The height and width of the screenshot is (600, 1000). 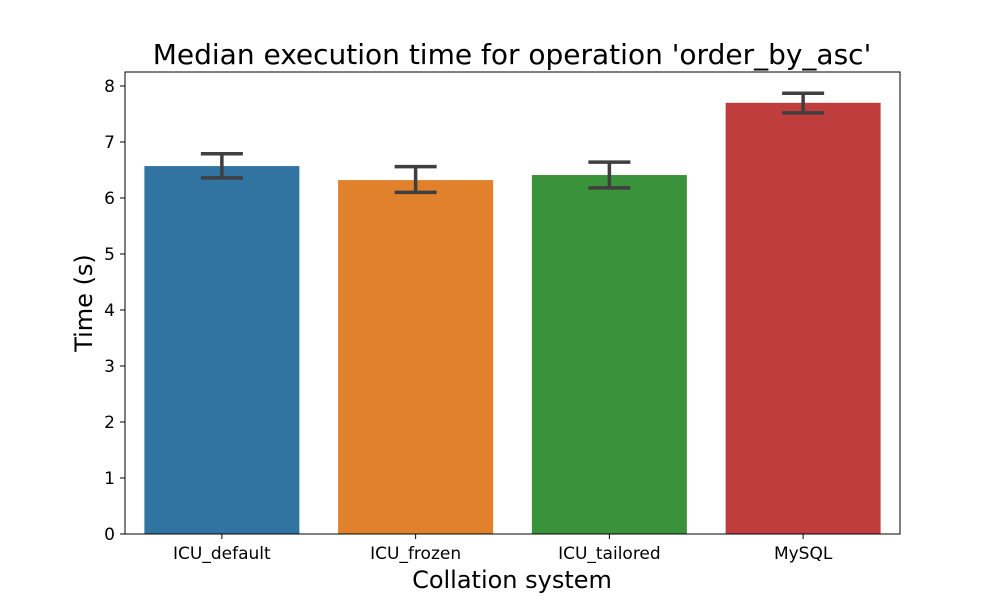 What do you see at coordinates (109, 479) in the screenshot?
I see `y-tick-label: 1` at bounding box center [109, 479].